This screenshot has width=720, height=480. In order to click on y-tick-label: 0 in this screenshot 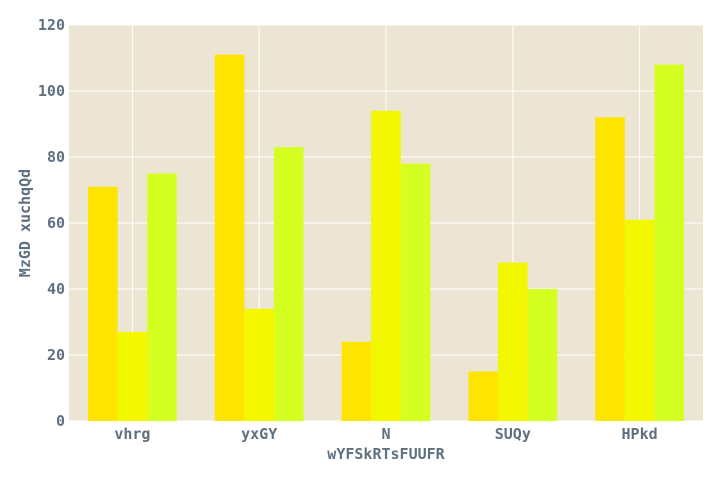, I will do `click(60, 421)`.